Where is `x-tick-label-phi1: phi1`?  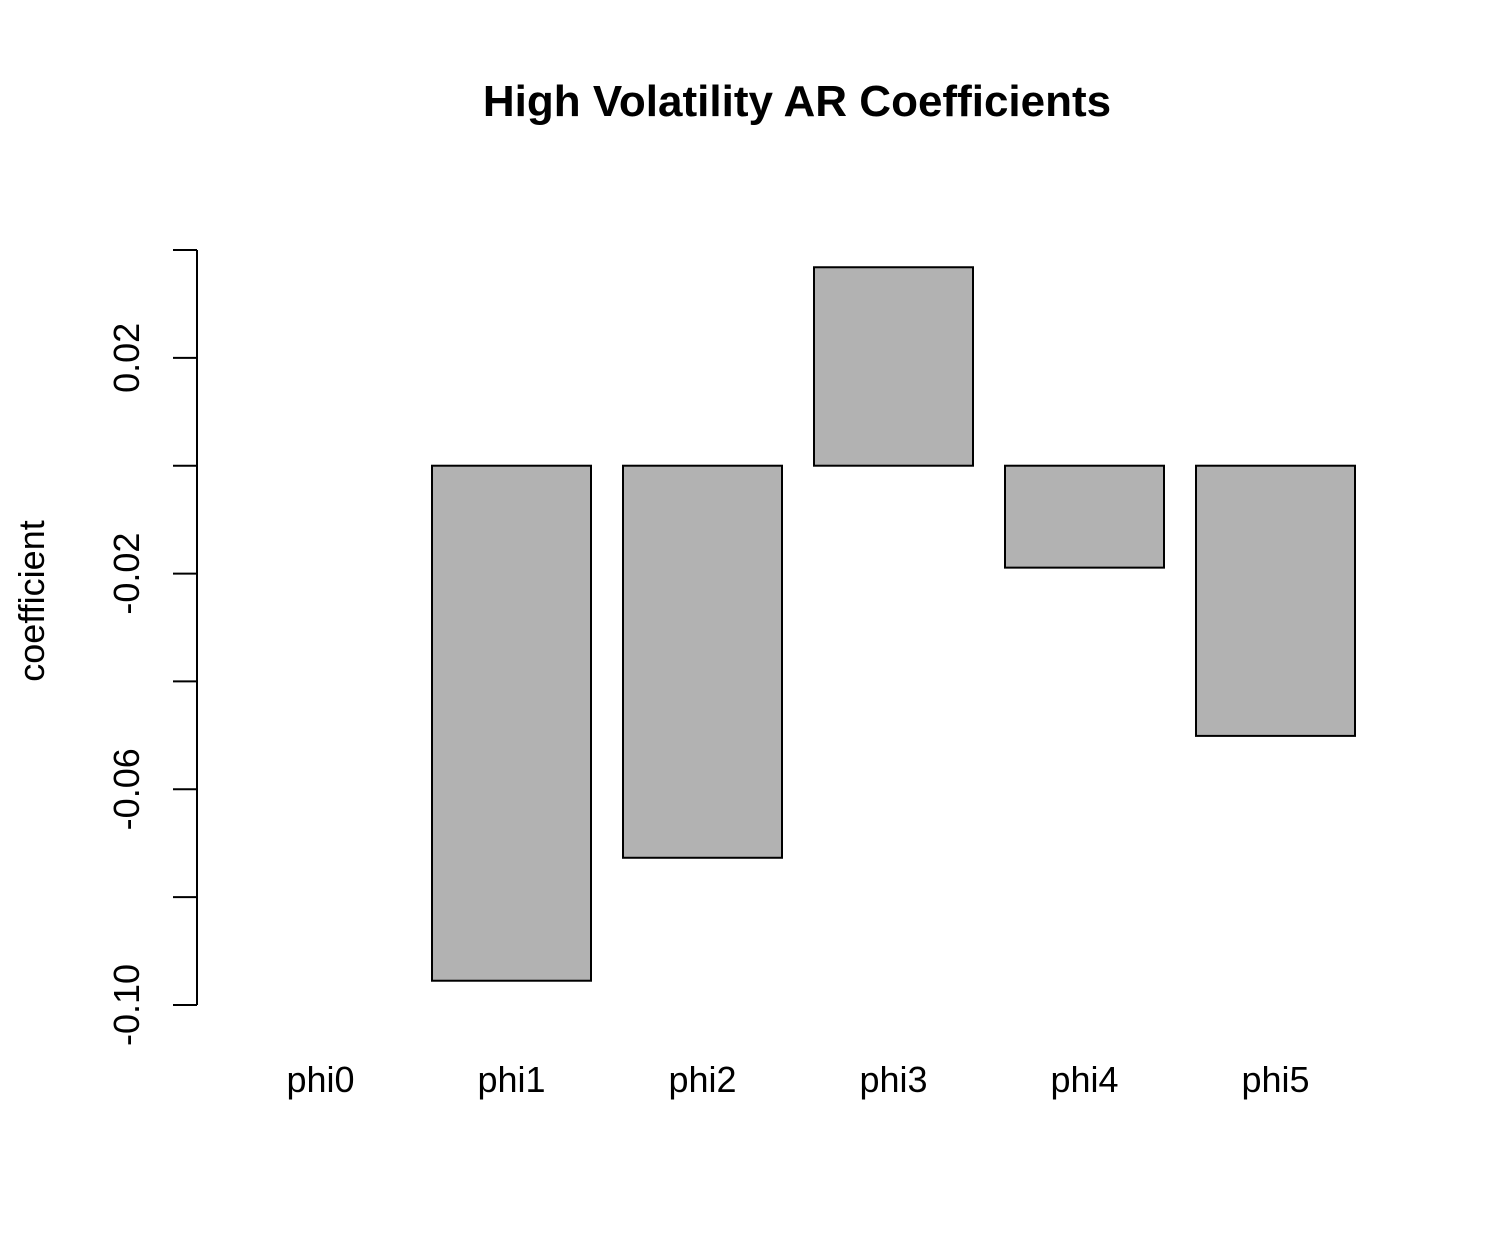
x-tick-label-phi1: phi1 is located at coordinates (511, 1079).